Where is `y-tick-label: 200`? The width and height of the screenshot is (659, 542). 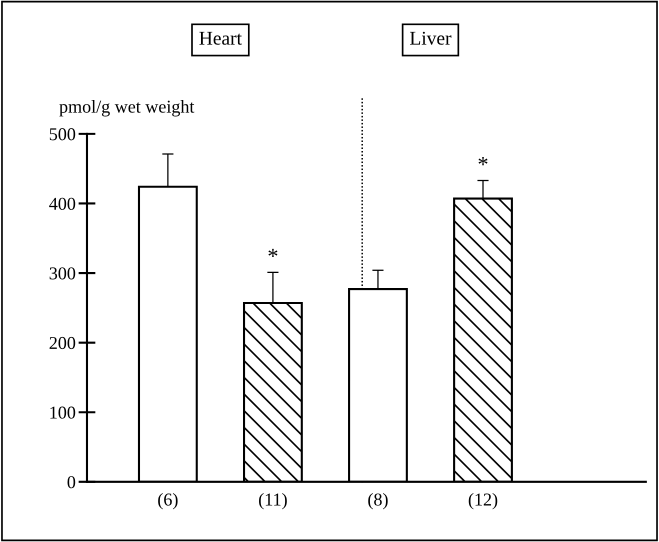
y-tick-label: 200 is located at coordinates (63, 343).